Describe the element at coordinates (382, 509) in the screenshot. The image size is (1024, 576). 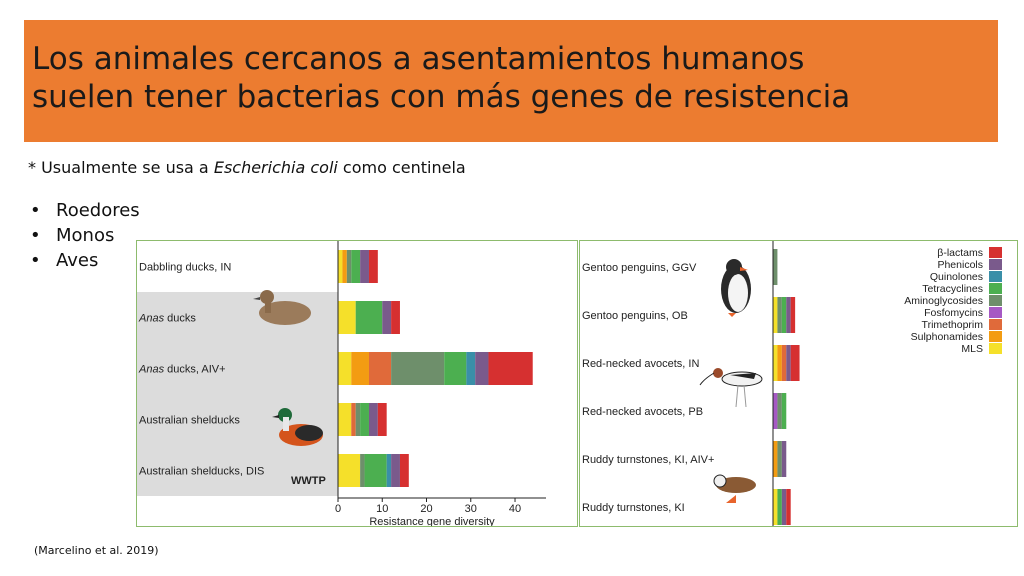
I see `x-tick-label: 10` at that location.